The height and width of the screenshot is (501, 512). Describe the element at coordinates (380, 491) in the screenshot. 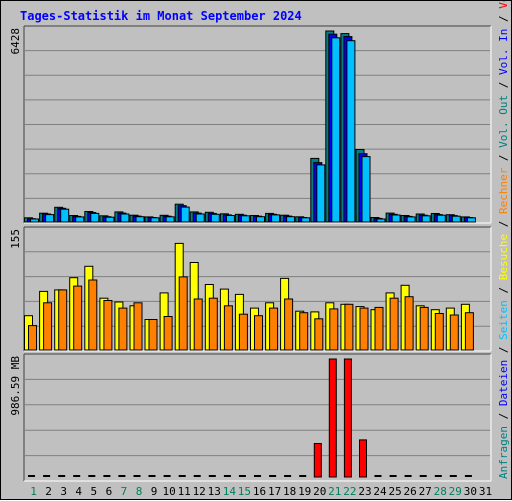

I see `x-tick-label: 24` at that location.